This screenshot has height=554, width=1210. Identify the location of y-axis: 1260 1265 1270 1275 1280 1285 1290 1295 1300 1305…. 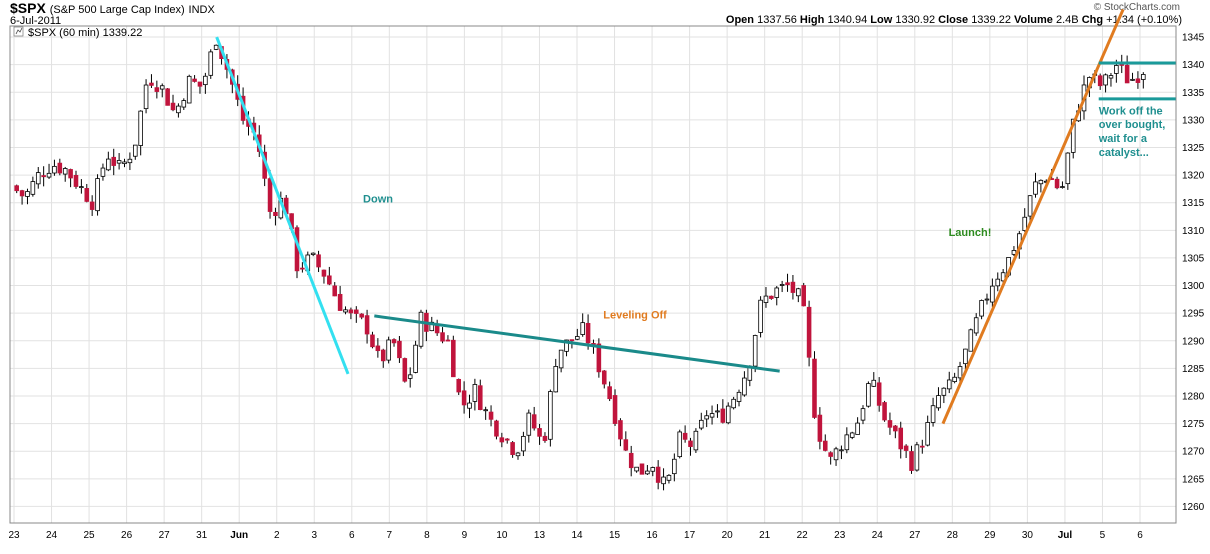
(1193, 273).